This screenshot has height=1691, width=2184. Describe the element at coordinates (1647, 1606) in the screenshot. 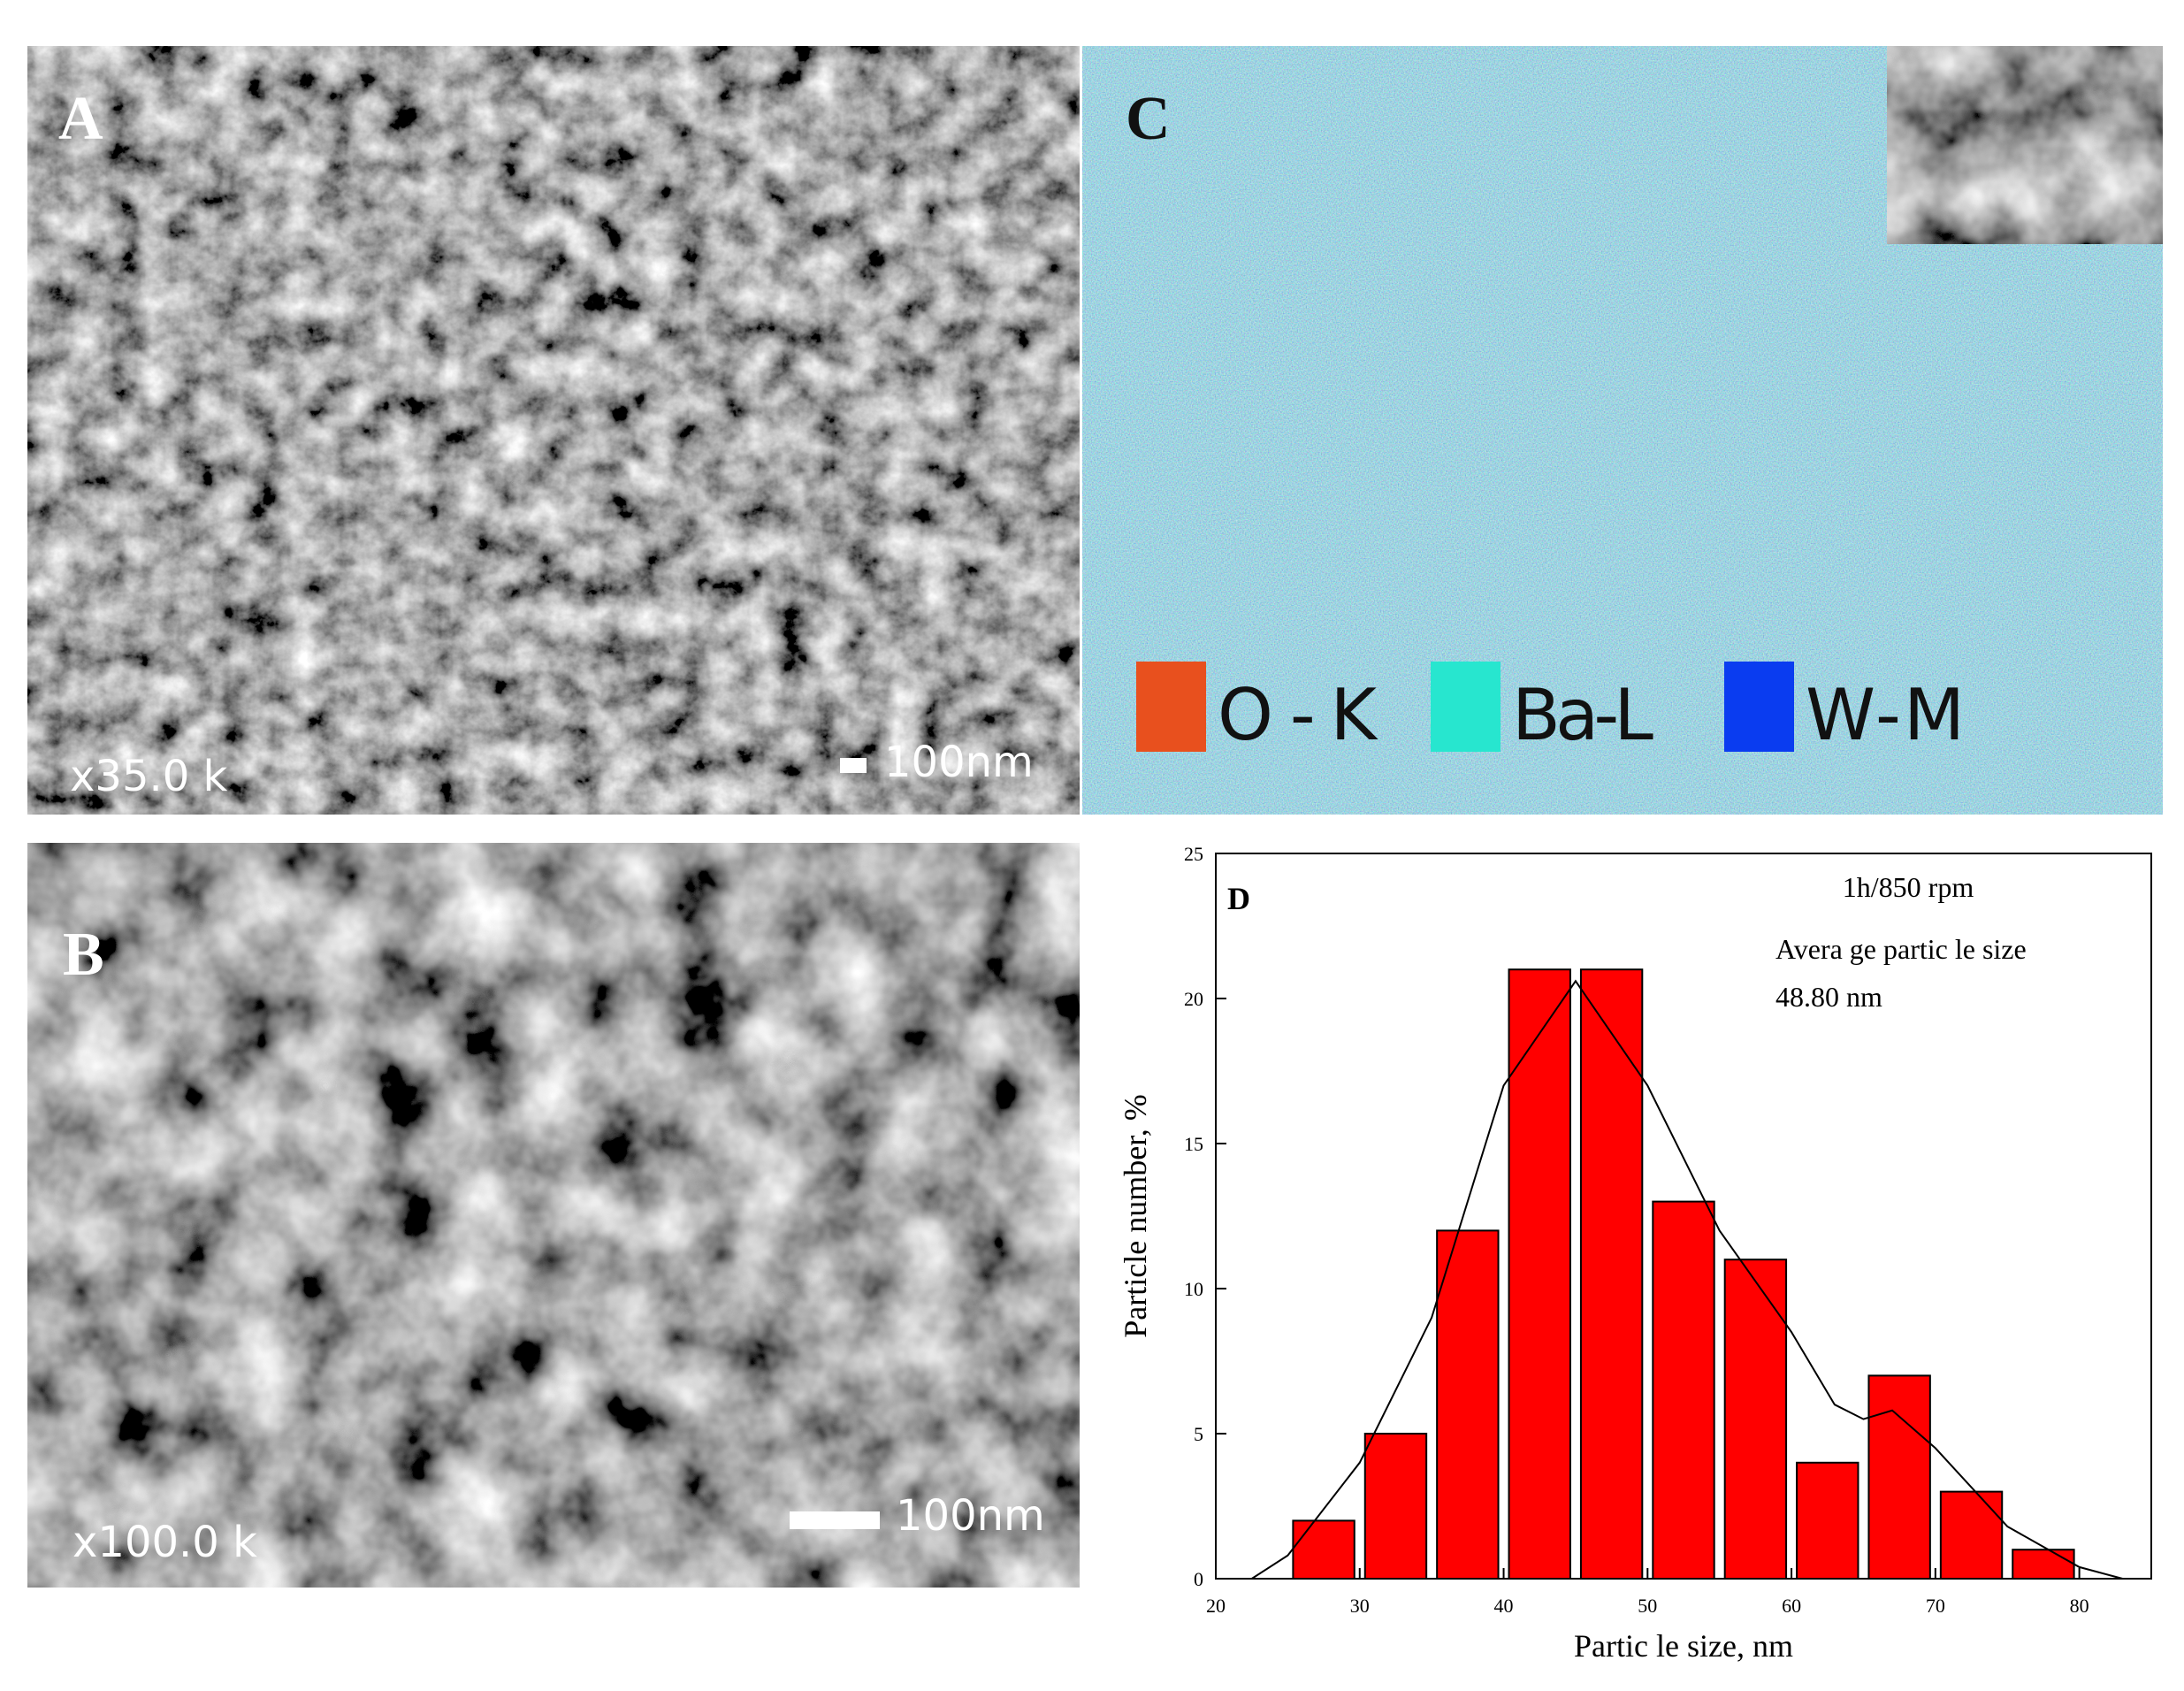

I see `x-tick-label: 50` at that location.